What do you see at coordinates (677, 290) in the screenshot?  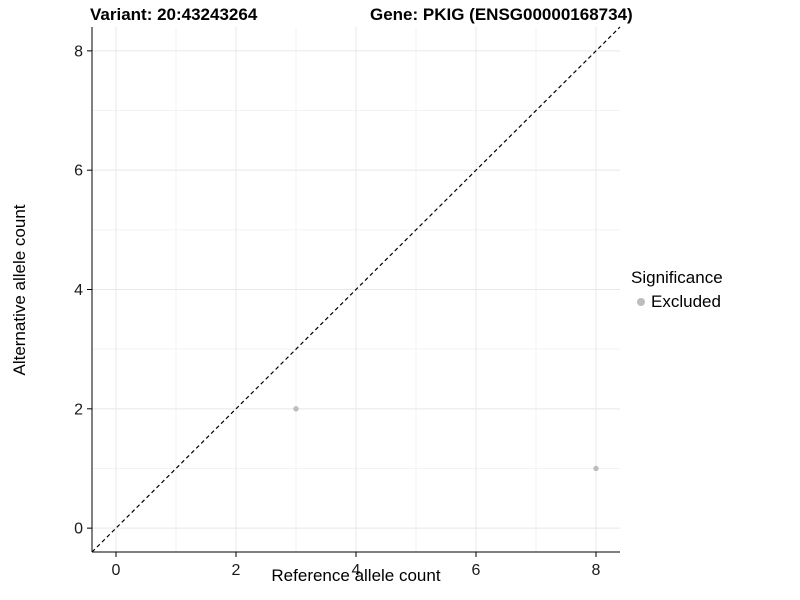 I see `legend: Significance Excluded` at bounding box center [677, 290].